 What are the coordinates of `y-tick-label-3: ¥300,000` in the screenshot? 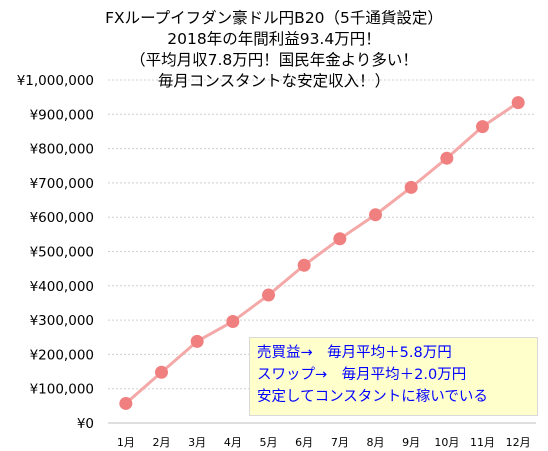 It's located at (62, 321).